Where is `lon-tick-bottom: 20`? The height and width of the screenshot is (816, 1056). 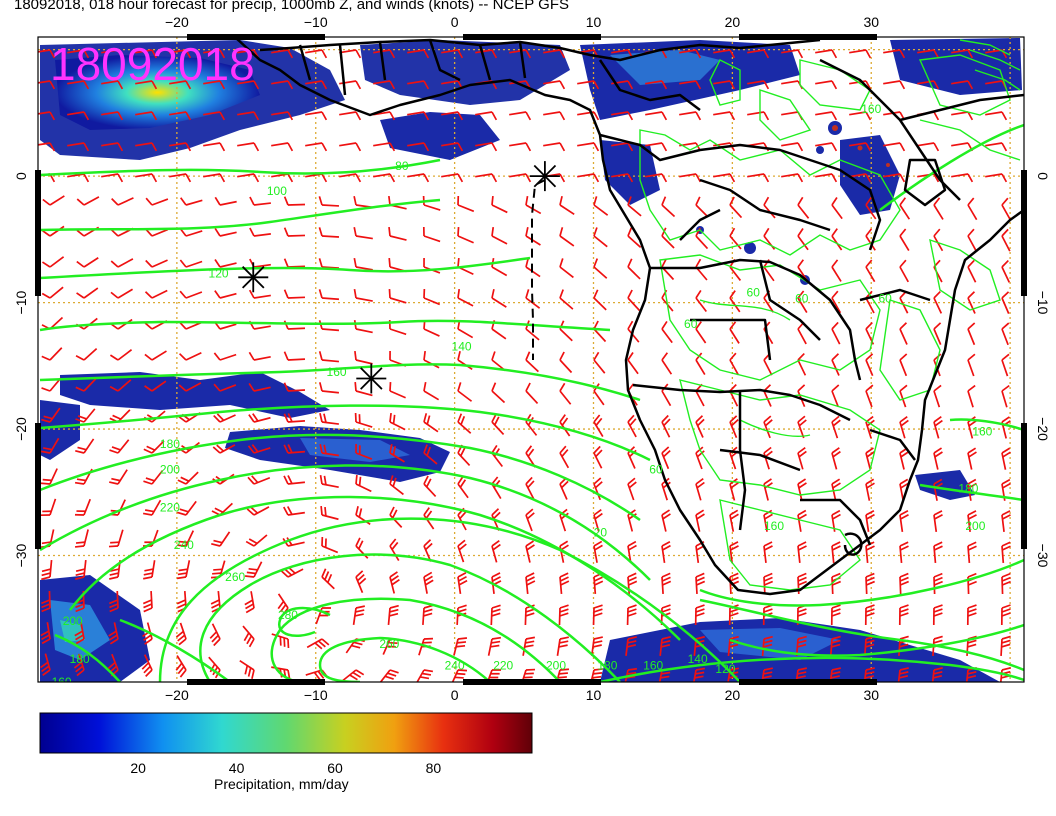 lon-tick-bottom: 20 is located at coordinates (733, 695).